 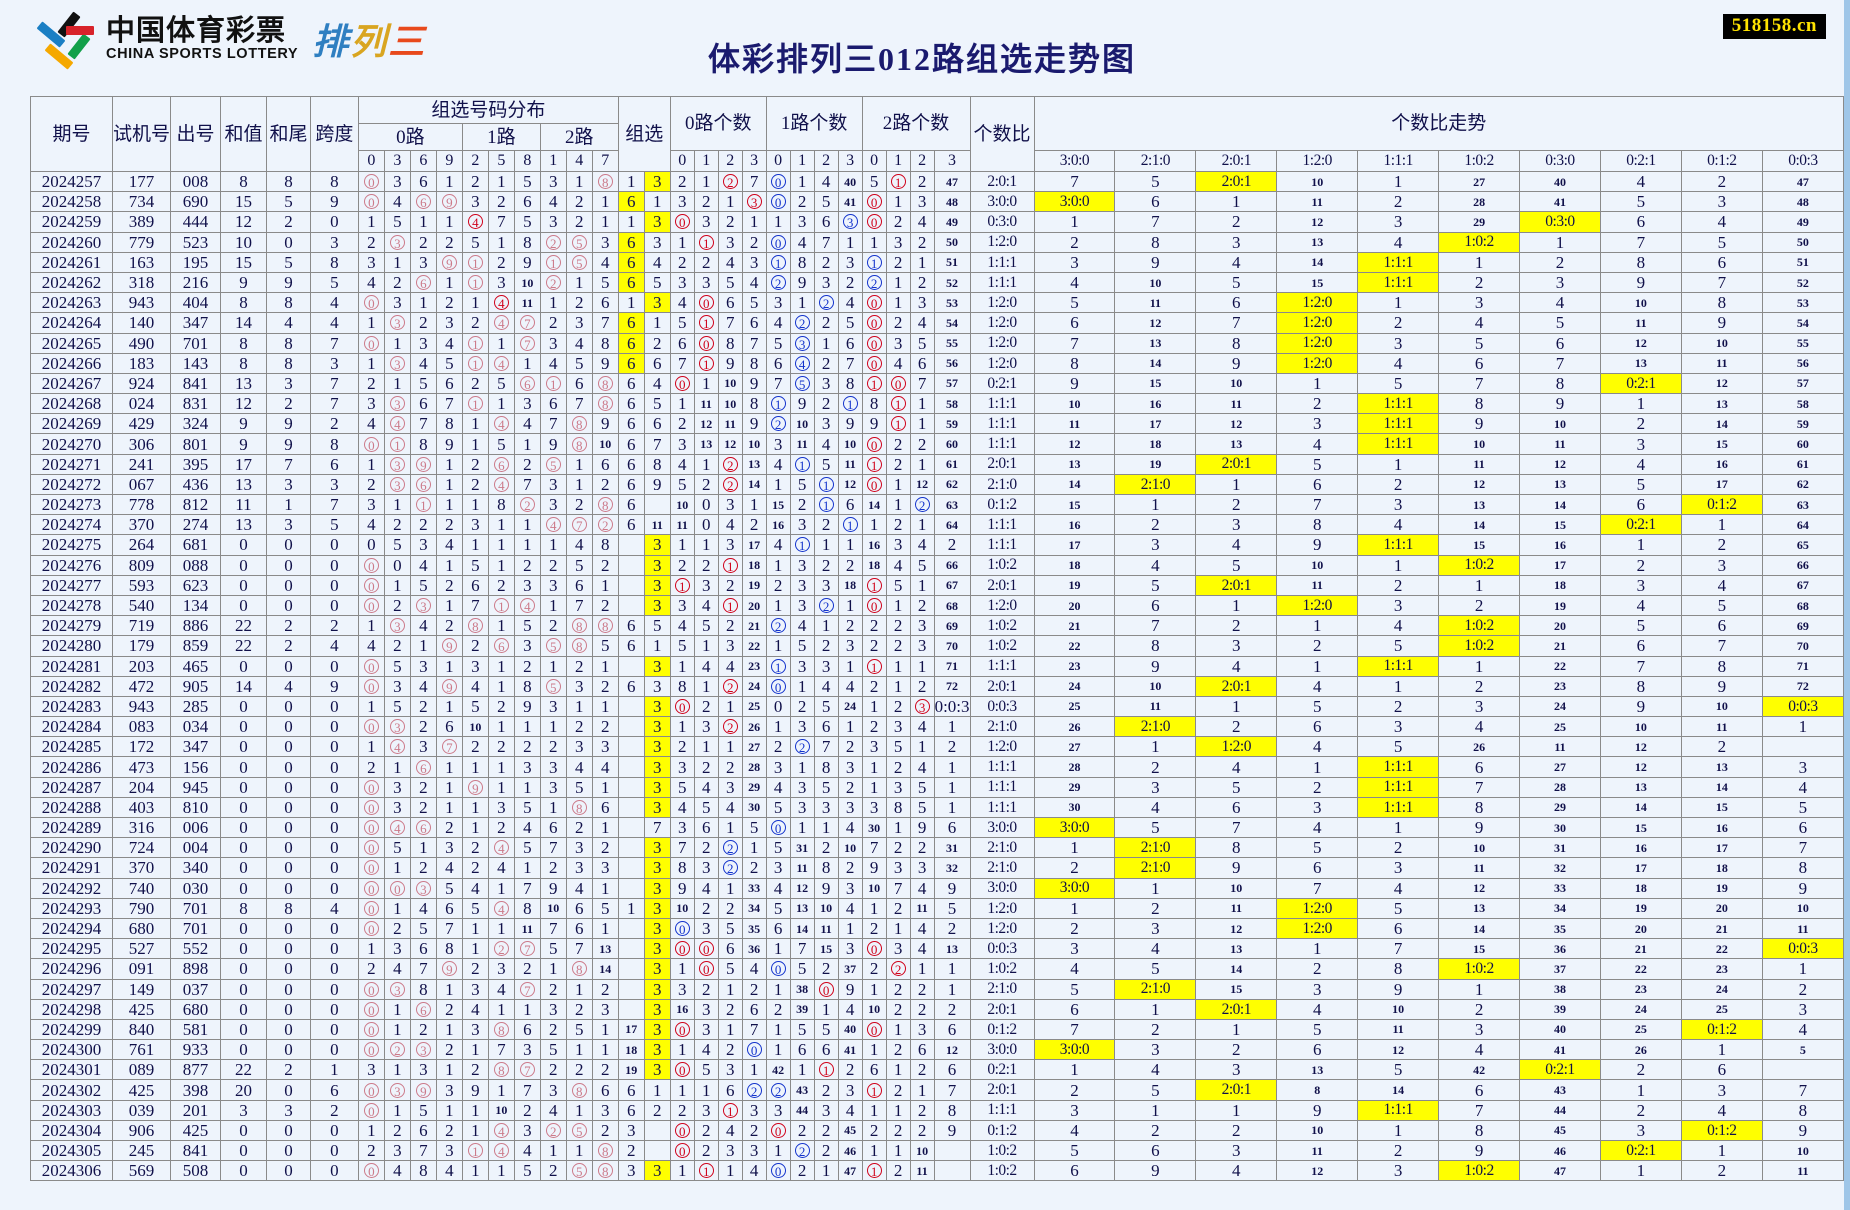 I want to click on cell-zoushi-4: 3, so click(x=1398, y=605).